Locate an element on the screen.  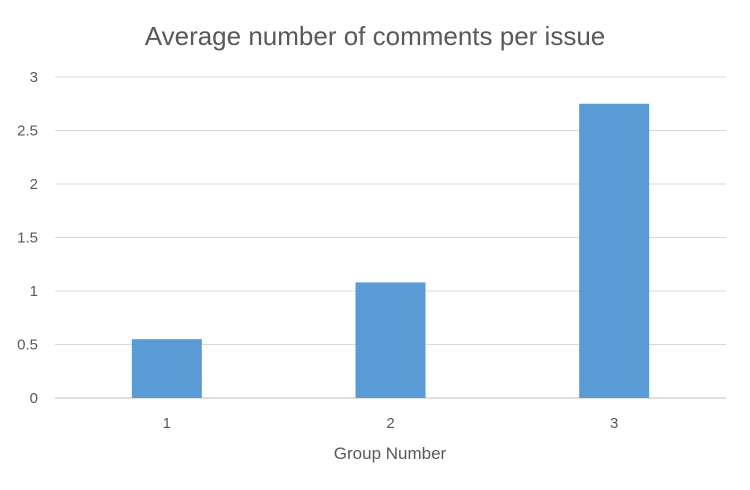
y-tick-label: 2.5 is located at coordinates (27, 131).